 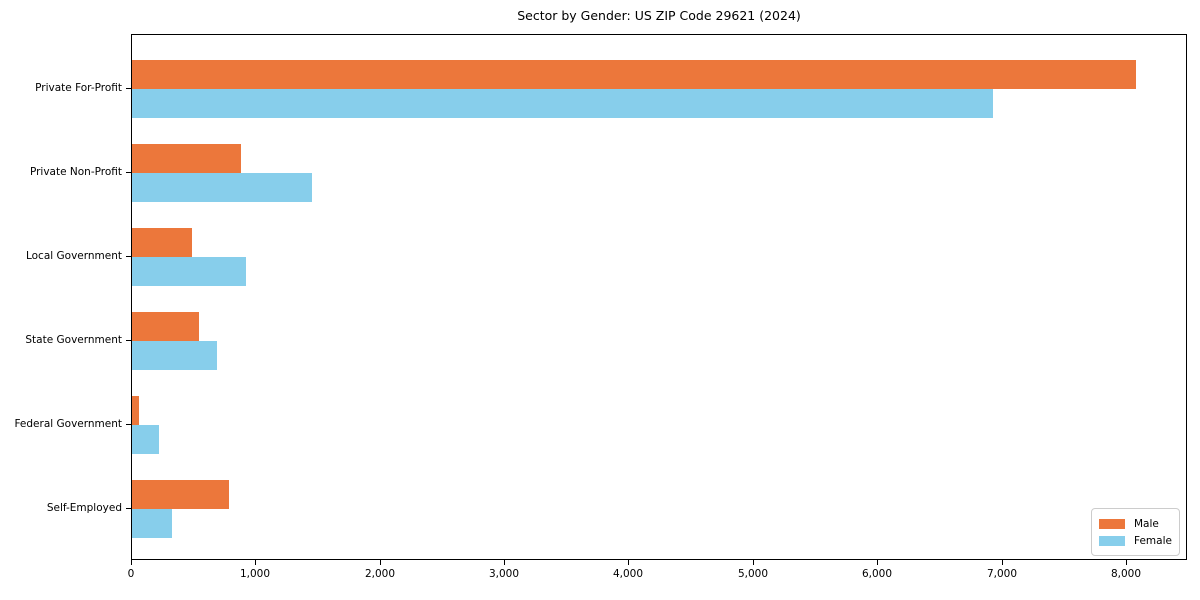 I want to click on legend-label-female: Female, so click(x=1153, y=540).